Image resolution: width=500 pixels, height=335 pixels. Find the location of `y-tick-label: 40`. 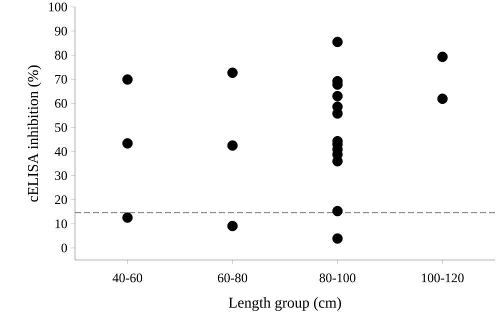

y-tick-label: 40 is located at coordinates (60, 151).